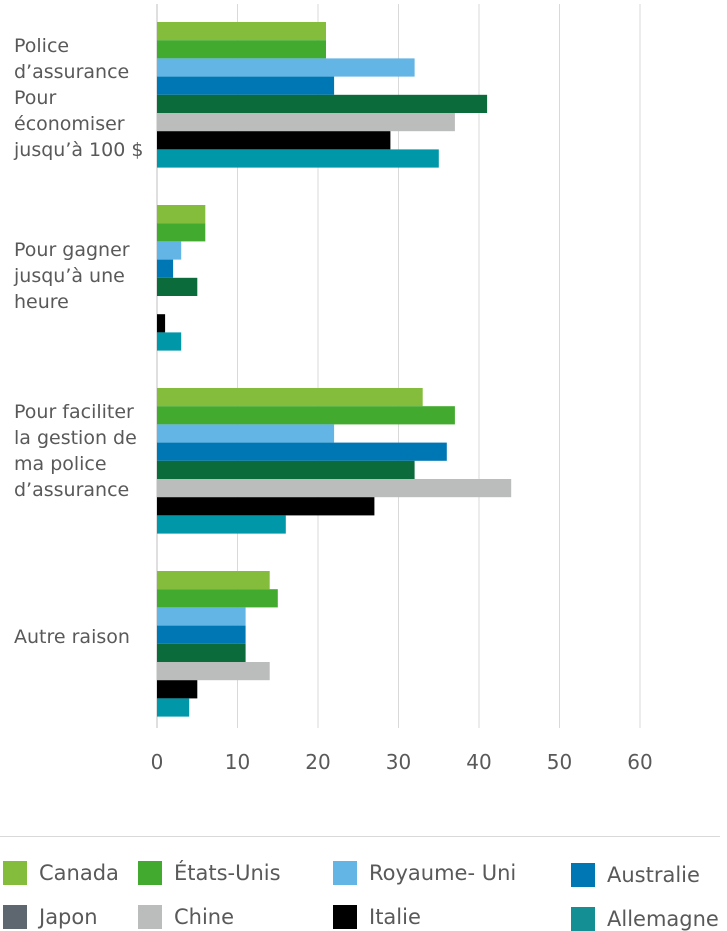  What do you see at coordinates (68, 917) in the screenshot?
I see `legend-label: Japon` at bounding box center [68, 917].